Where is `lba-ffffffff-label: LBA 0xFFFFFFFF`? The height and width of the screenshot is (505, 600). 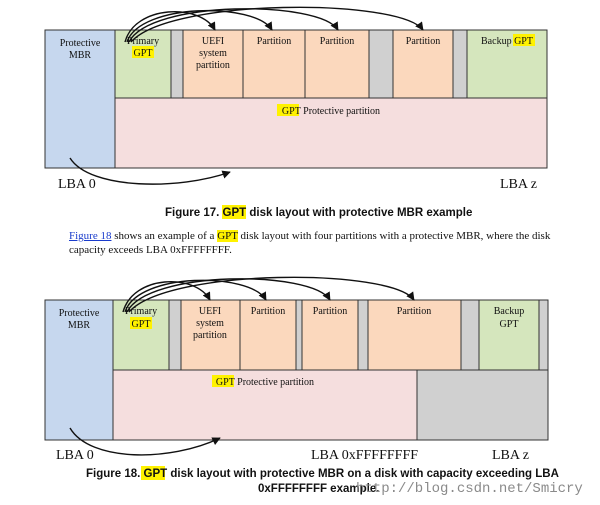
lba-ffffffff-label: LBA 0xFFFFFFFF is located at coordinates (364, 455).